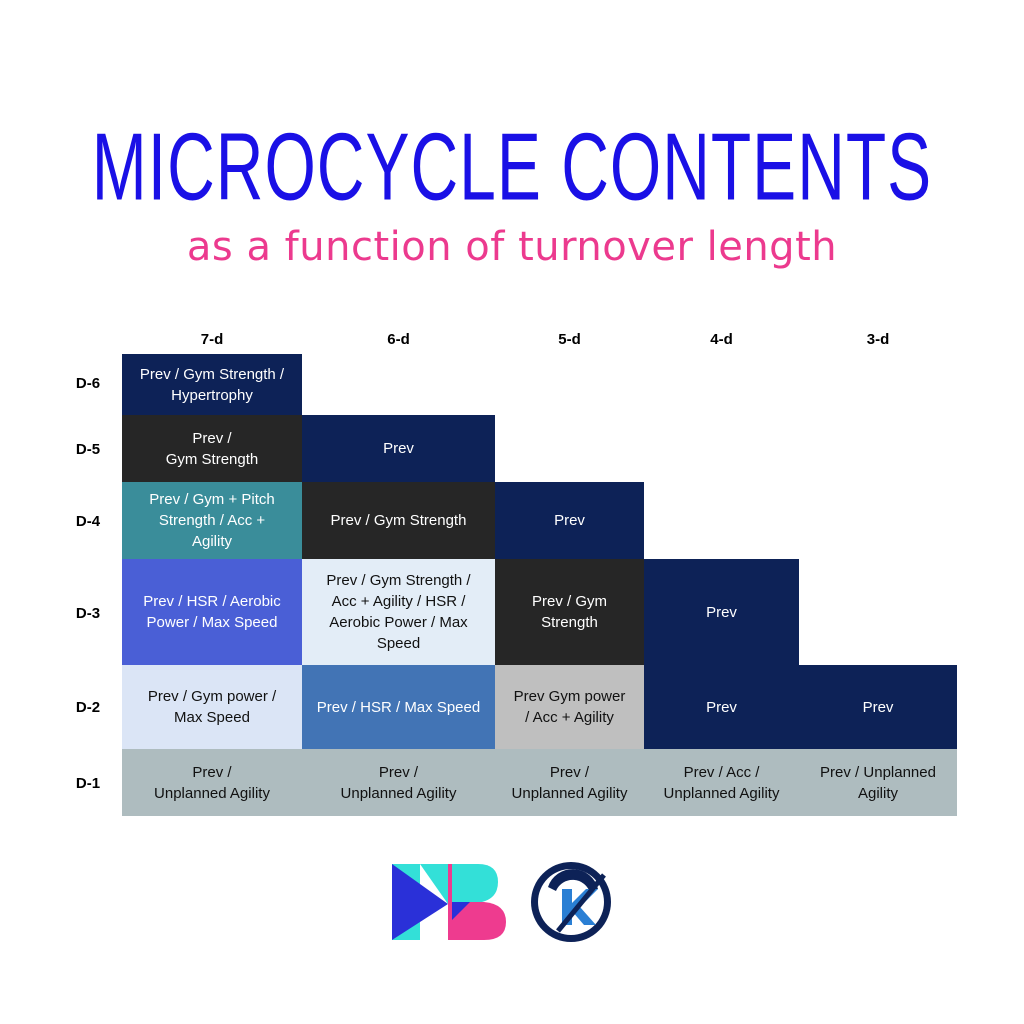 The height and width of the screenshot is (1024, 1024). What do you see at coordinates (398, 707) in the screenshot?
I see `cell-6d-d2: Prev / HSR / Max Speed` at bounding box center [398, 707].